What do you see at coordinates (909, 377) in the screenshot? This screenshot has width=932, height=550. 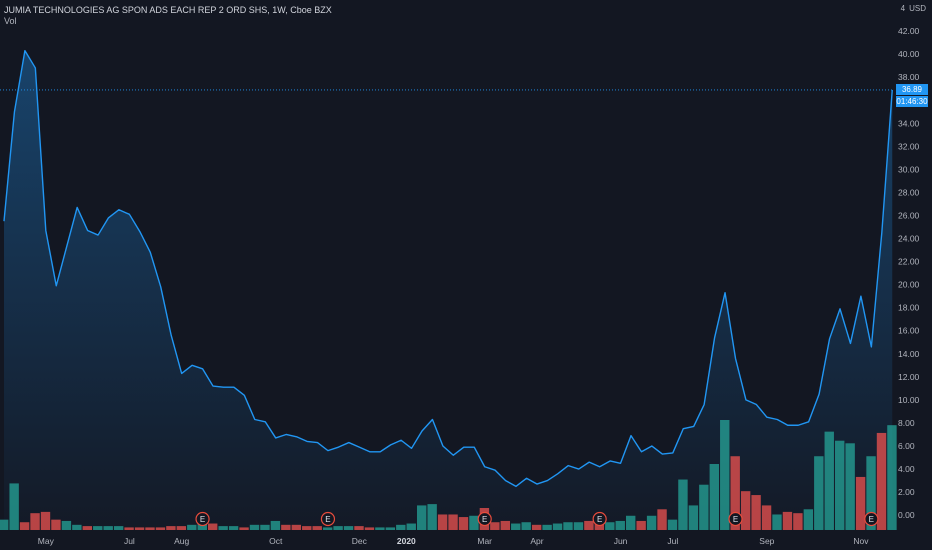 I see `price-tick-label: 12.00` at bounding box center [909, 377].